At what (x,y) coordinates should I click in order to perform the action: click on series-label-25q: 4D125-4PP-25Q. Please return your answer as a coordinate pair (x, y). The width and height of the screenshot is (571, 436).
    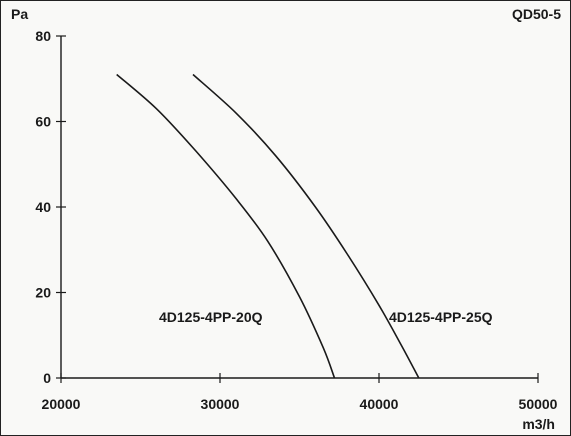
    Looking at the image, I should click on (441, 317).